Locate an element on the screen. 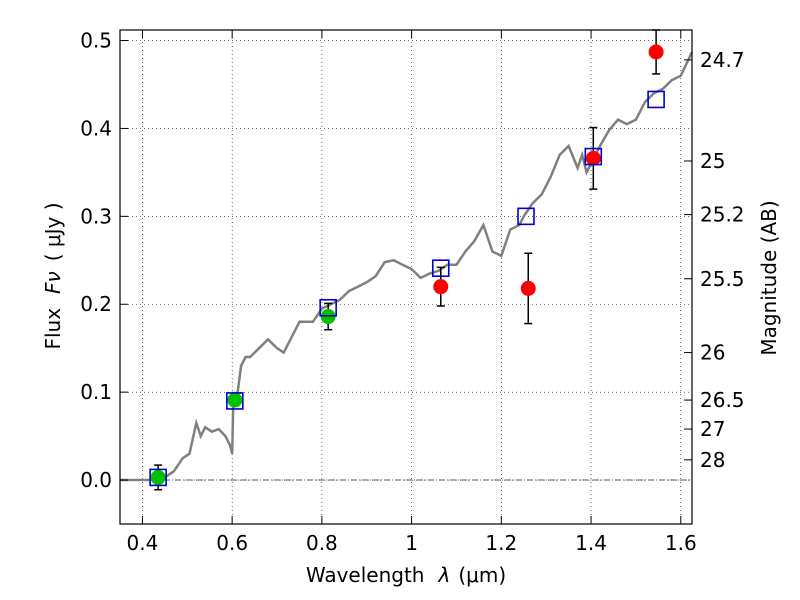 This screenshot has width=800, height=600. y-tick-label: 0.4 is located at coordinates (96, 128).